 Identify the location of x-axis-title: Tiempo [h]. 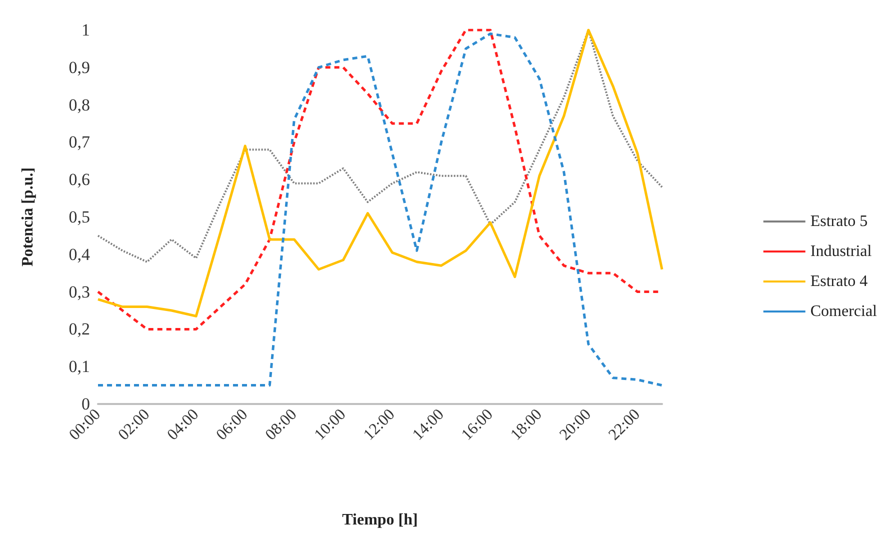
(380, 520).